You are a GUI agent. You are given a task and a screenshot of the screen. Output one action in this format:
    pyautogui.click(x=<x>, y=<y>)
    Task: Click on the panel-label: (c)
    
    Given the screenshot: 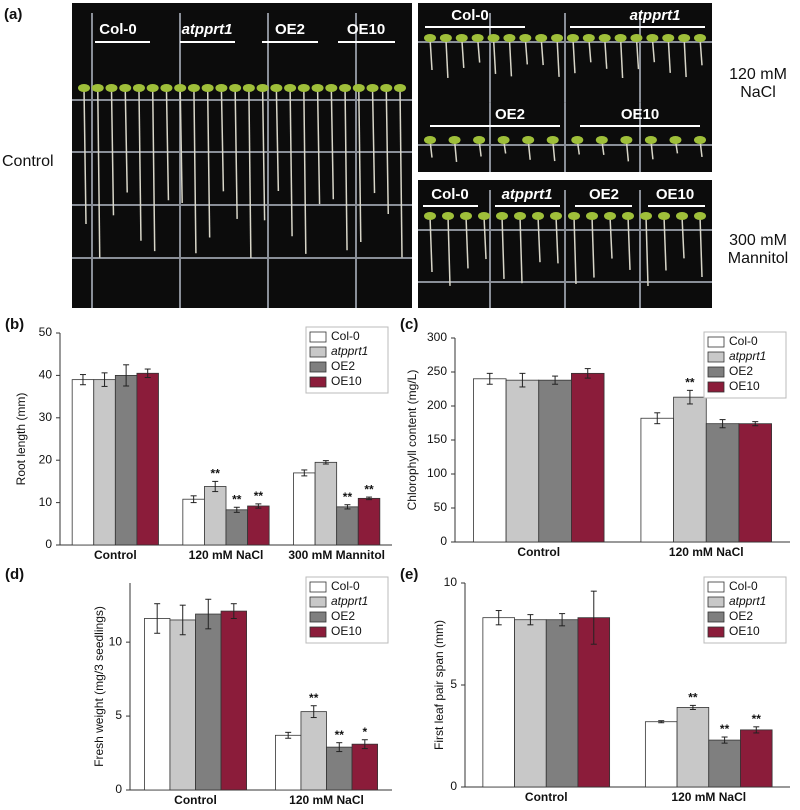 What is the action you would take?
    pyautogui.click(x=409, y=324)
    